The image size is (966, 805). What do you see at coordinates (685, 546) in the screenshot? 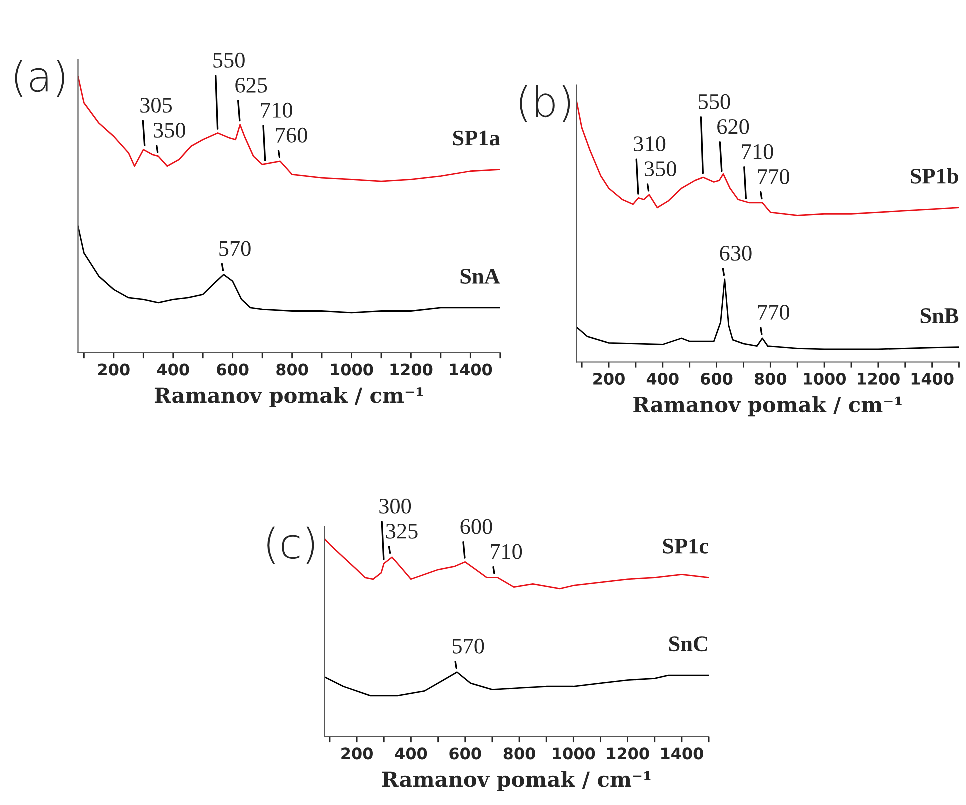
I see `series-label: SP1c` at bounding box center [685, 546].